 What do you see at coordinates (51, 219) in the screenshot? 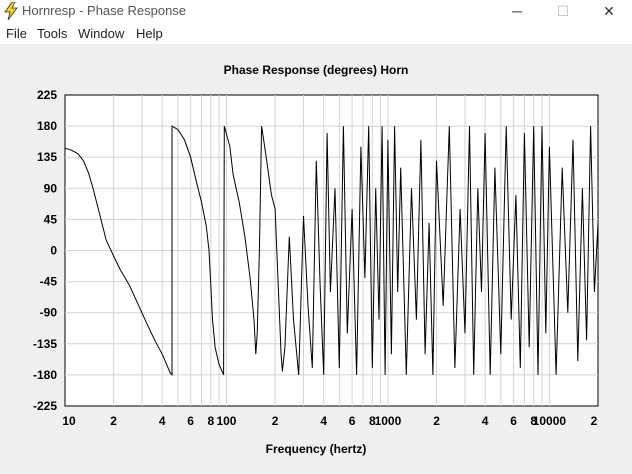
I see `y-tick-label: 45` at bounding box center [51, 219].